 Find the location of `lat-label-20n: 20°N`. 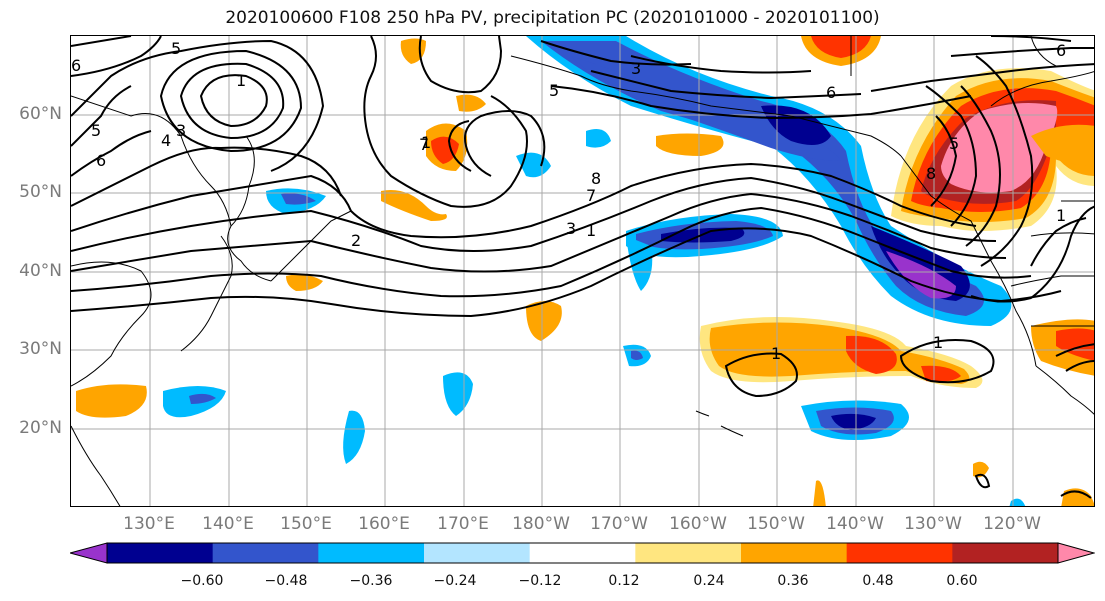

lat-label-20n: 20°N is located at coordinates (40, 428).